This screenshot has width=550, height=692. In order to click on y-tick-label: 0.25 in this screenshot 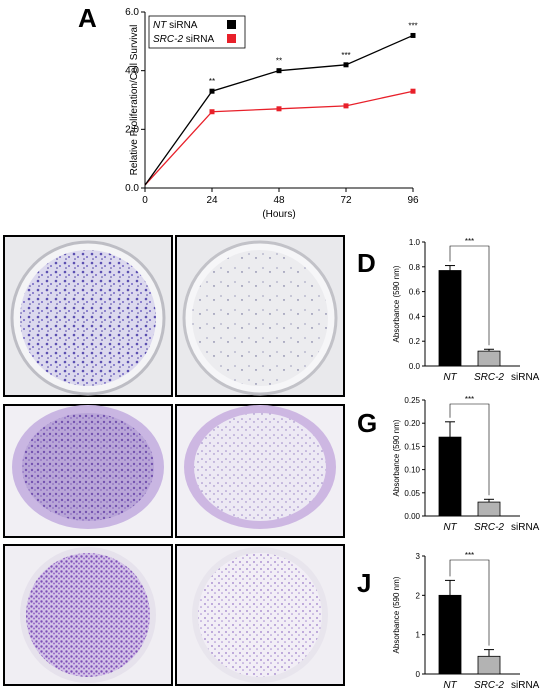, I will do `click(412, 400)`.